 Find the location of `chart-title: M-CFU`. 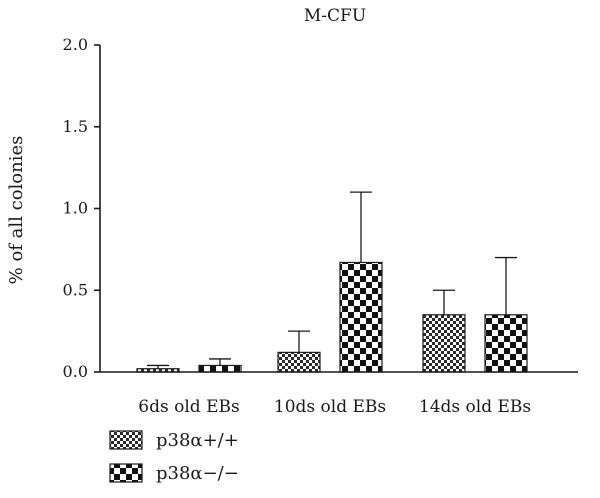

chart-title: M-CFU is located at coordinates (335, 16).